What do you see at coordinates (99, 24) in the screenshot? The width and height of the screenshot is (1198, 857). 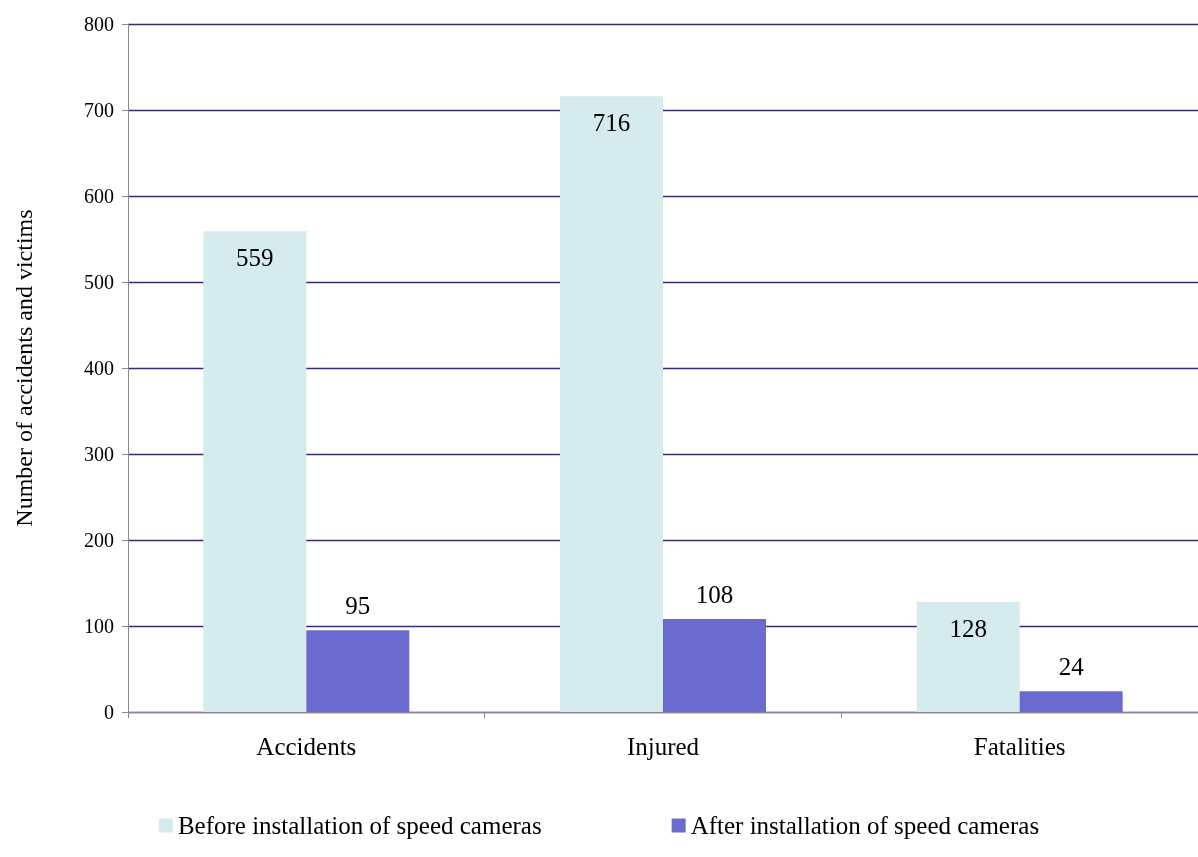 I see `y-tick-label: 800` at bounding box center [99, 24].